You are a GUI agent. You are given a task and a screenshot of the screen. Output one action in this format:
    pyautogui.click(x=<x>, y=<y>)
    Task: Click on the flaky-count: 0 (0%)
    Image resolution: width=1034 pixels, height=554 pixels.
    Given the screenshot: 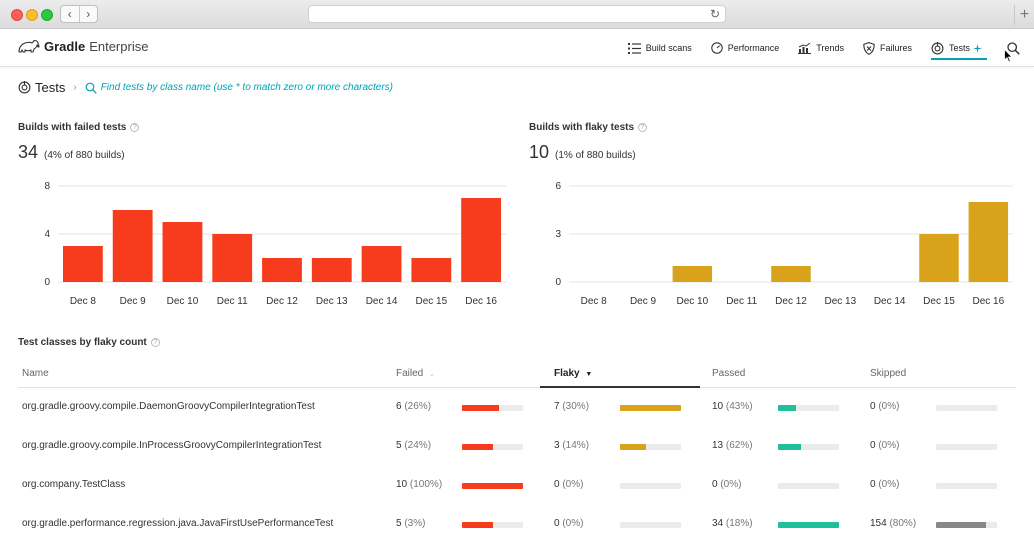 What is the action you would take?
    pyautogui.click(x=568, y=484)
    